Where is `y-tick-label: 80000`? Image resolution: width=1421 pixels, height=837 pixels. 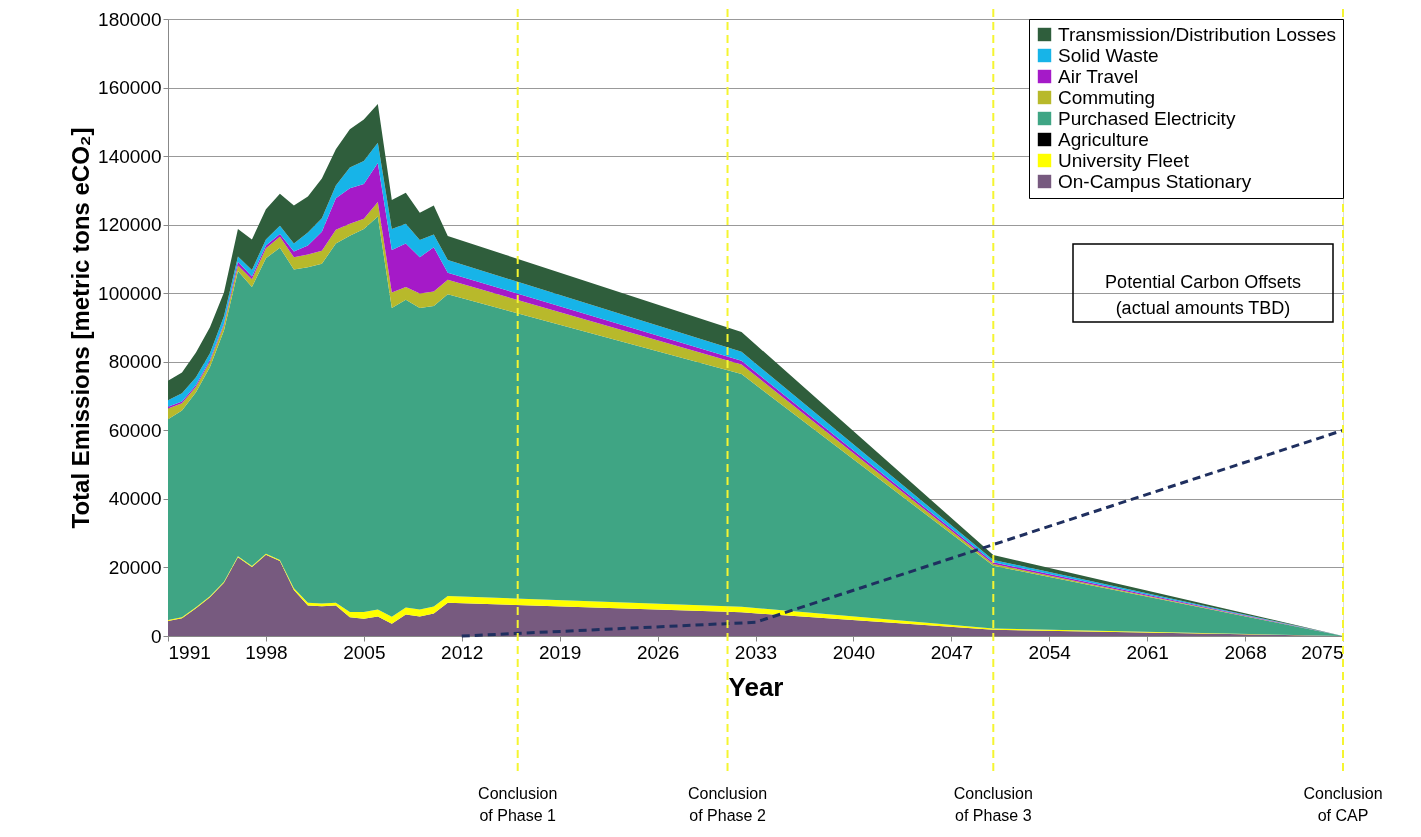
y-tick-label: 80000 is located at coordinates (135, 362).